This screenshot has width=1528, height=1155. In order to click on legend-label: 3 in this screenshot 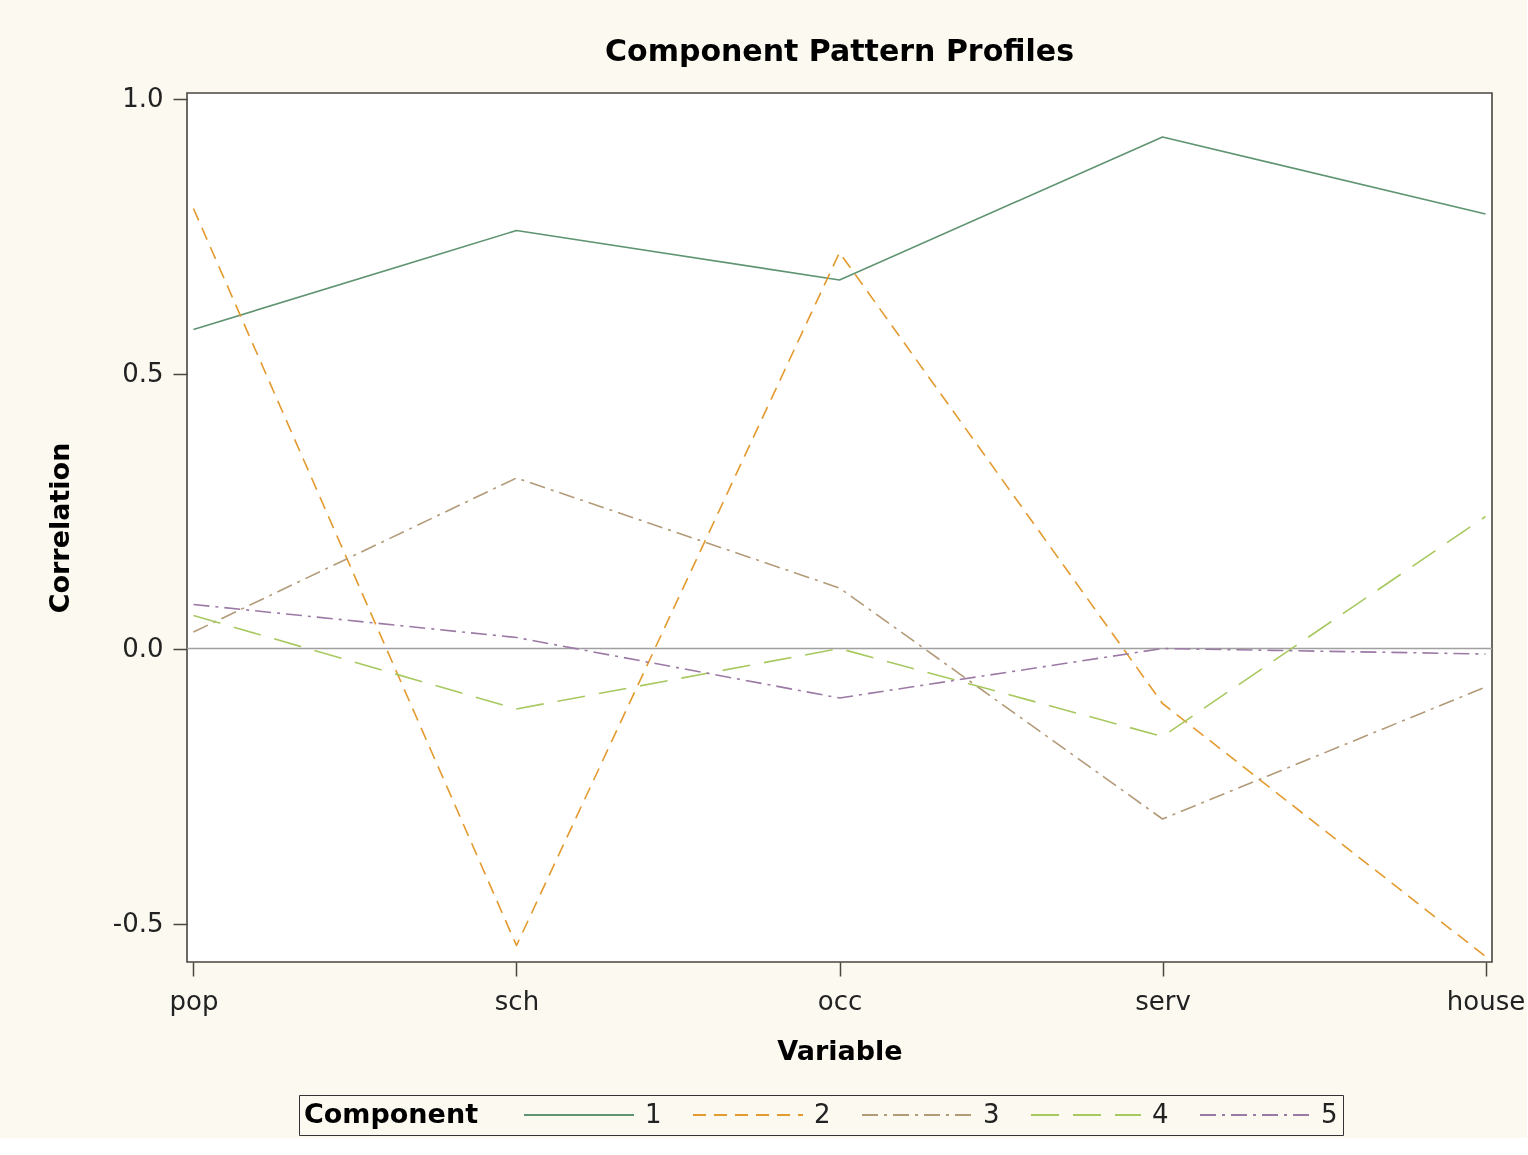, I will do `click(991, 1114)`.